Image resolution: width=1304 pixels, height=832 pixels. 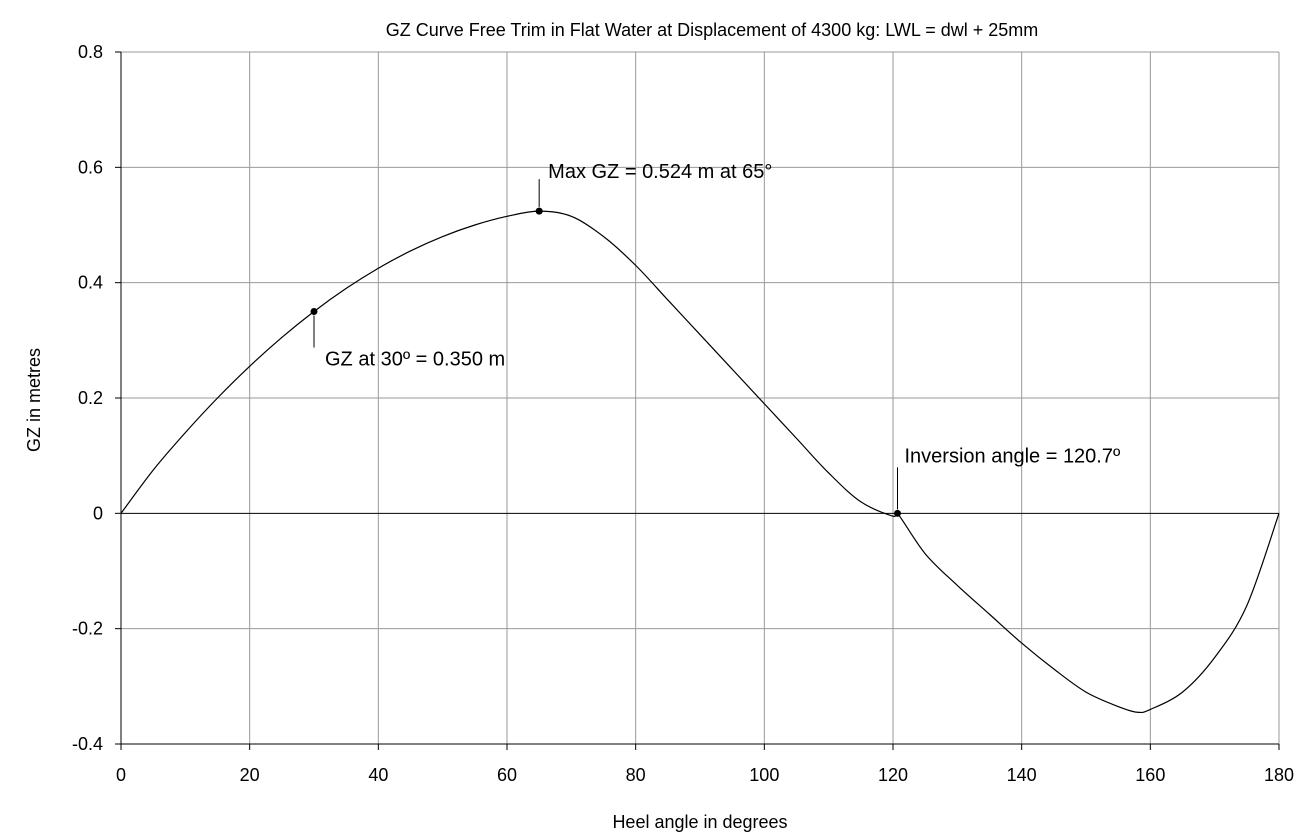 What do you see at coordinates (1022, 775) in the screenshot?
I see `x-tick-label: 140` at bounding box center [1022, 775].